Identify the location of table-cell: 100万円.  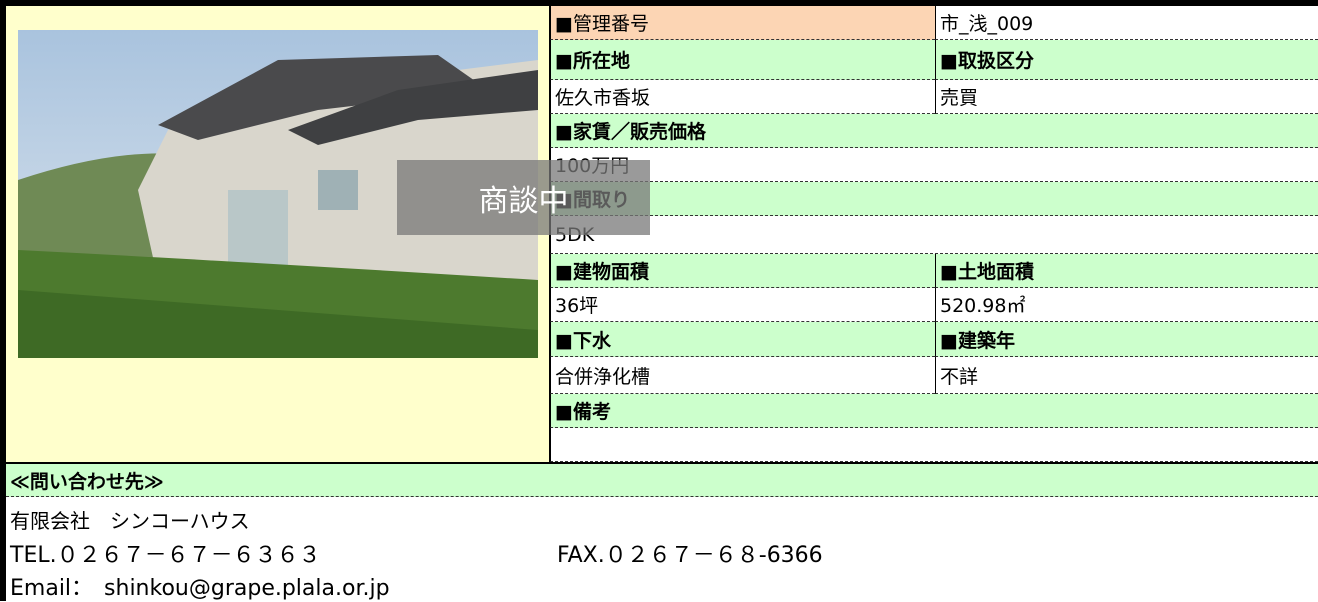
(934, 165).